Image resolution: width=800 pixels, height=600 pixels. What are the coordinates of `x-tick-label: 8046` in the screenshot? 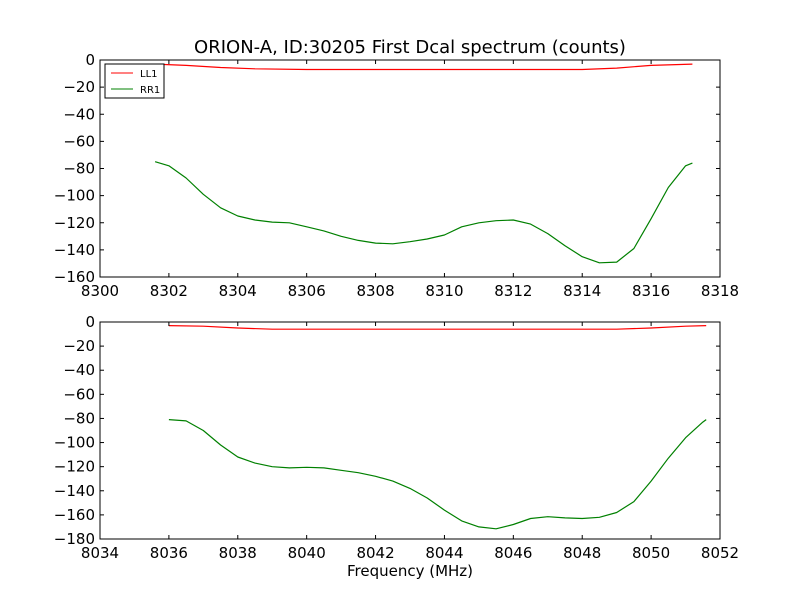 It's located at (513, 553).